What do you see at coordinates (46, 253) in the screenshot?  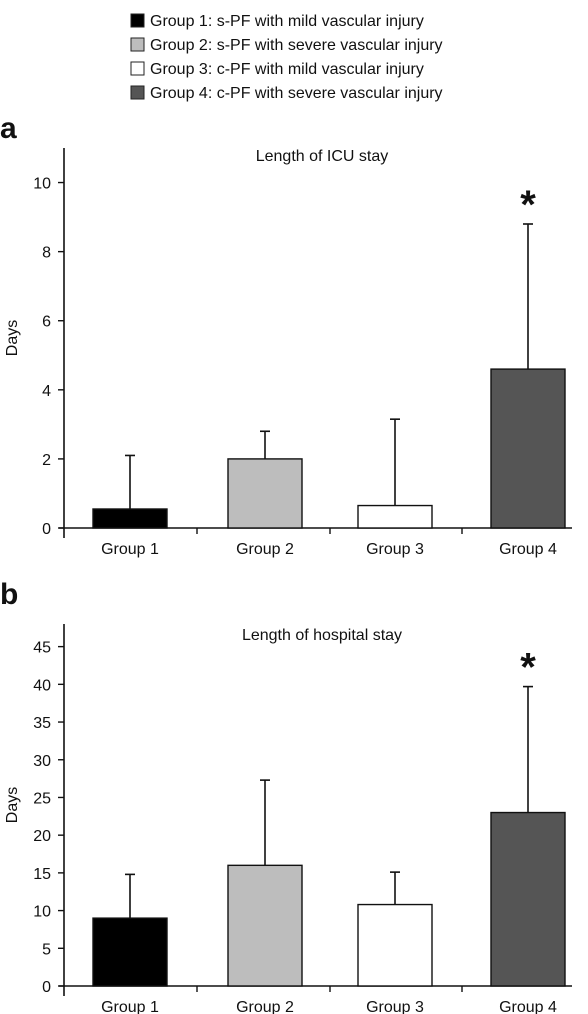 I see `y-tick-label: 8` at bounding box center [46, 253].